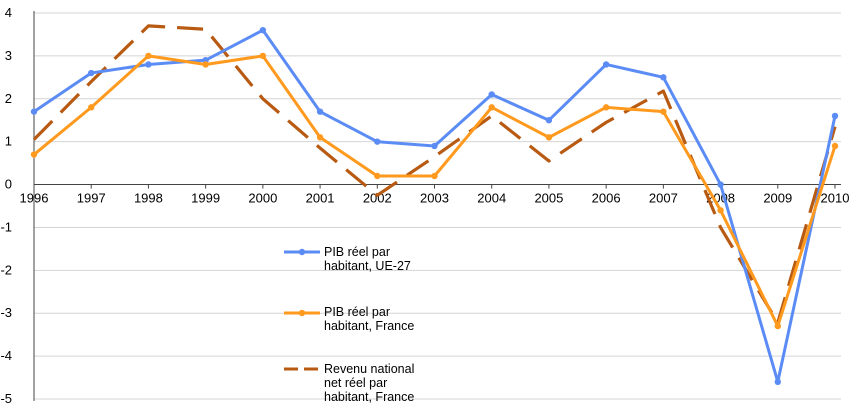 The height and width of the screenshot is (408, 854). I want to click on y-tick-label: -4, so click(6, 355).